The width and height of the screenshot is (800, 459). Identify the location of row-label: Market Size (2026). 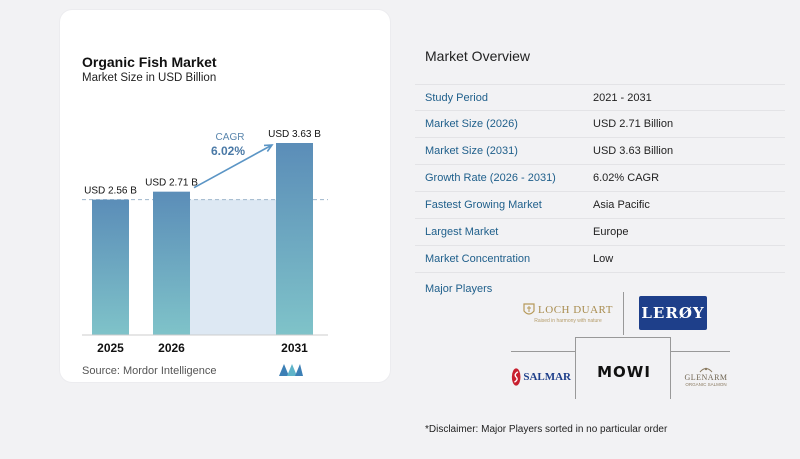
(471, 124).